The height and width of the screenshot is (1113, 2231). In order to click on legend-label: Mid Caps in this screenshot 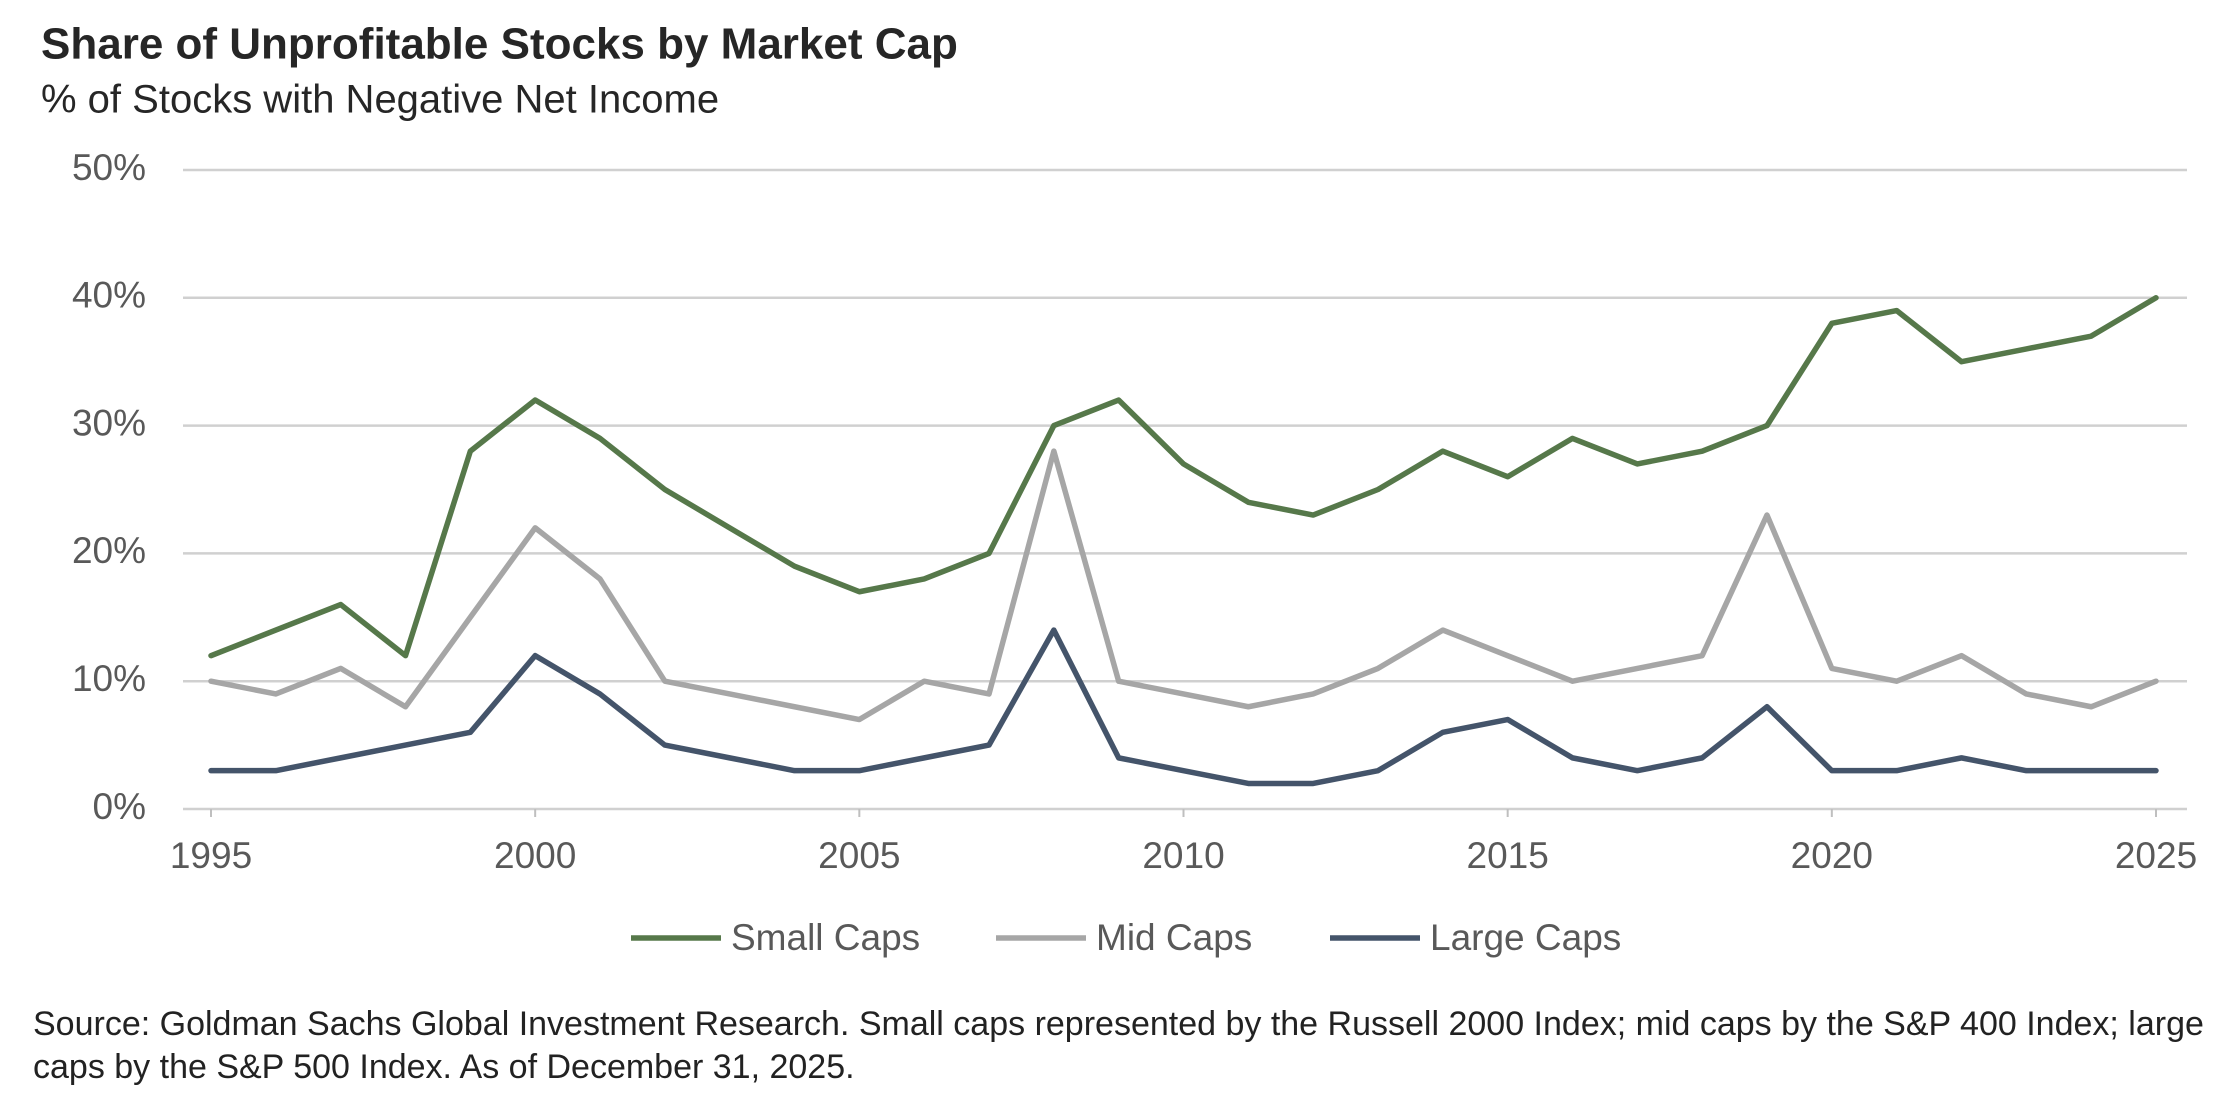, I will do `click(1174, 937)`.